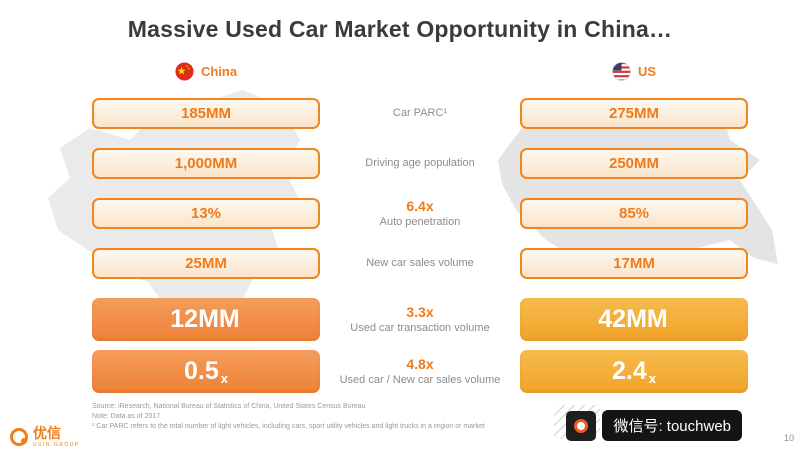 The width and height of the screenshot is (800, 455). I want to click on metric-row: 13% 6.4x Auto penetration 85%, so click(420, 213).